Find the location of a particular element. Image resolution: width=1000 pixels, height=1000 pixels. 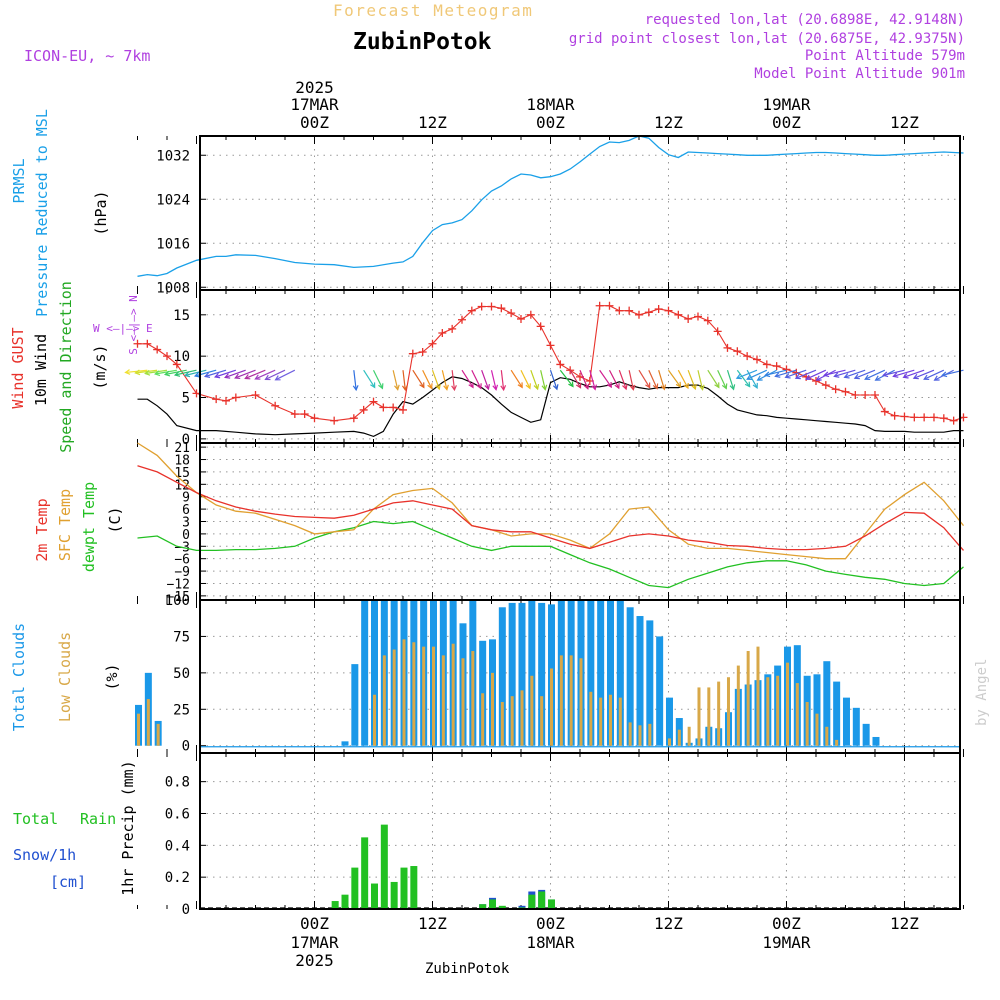

total-label: Total is located at coordinates (35, 819).